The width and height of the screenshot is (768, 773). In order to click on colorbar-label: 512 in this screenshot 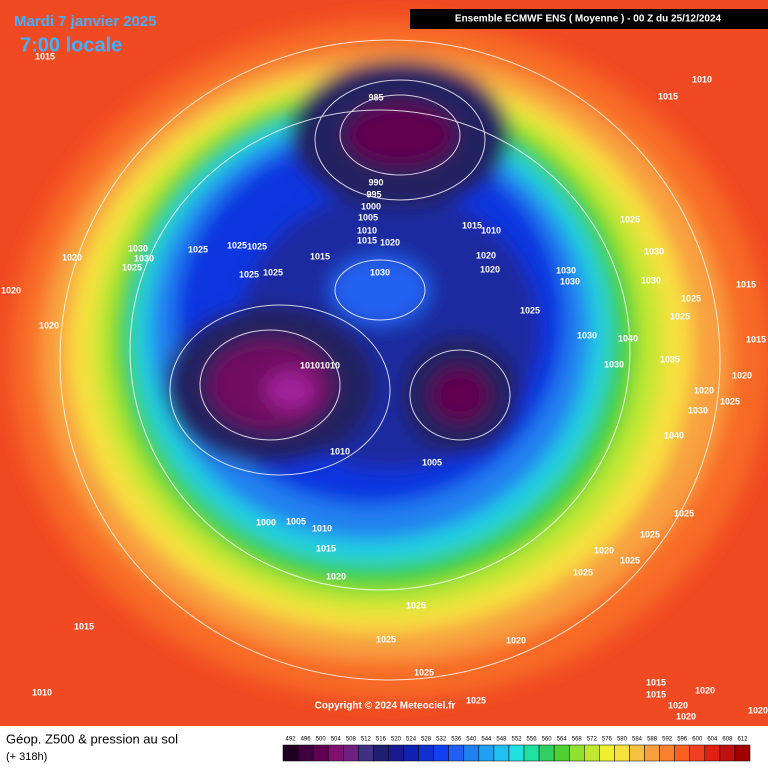, I will do `click(366, 740)`.